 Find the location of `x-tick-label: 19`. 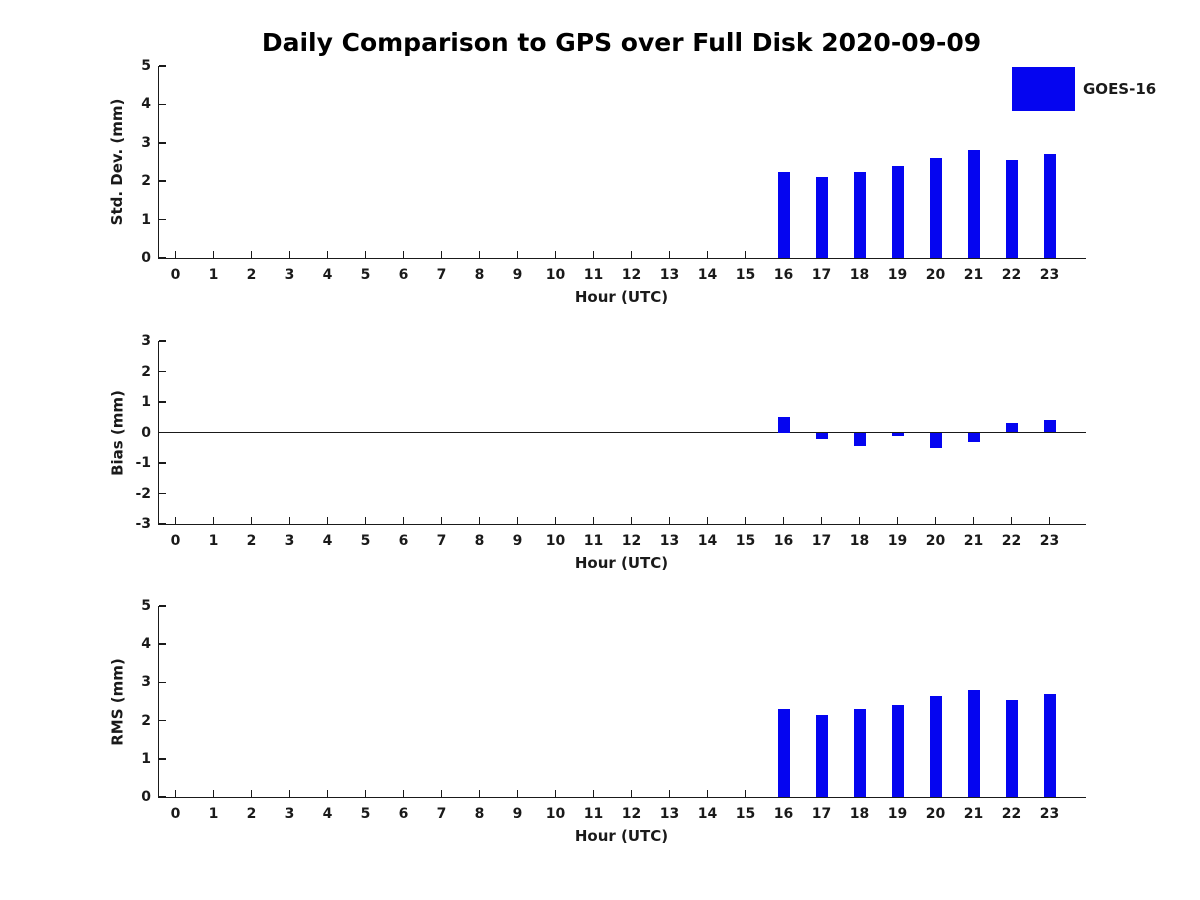

x-tick-label: 19 is located at coordinates (897, 814).